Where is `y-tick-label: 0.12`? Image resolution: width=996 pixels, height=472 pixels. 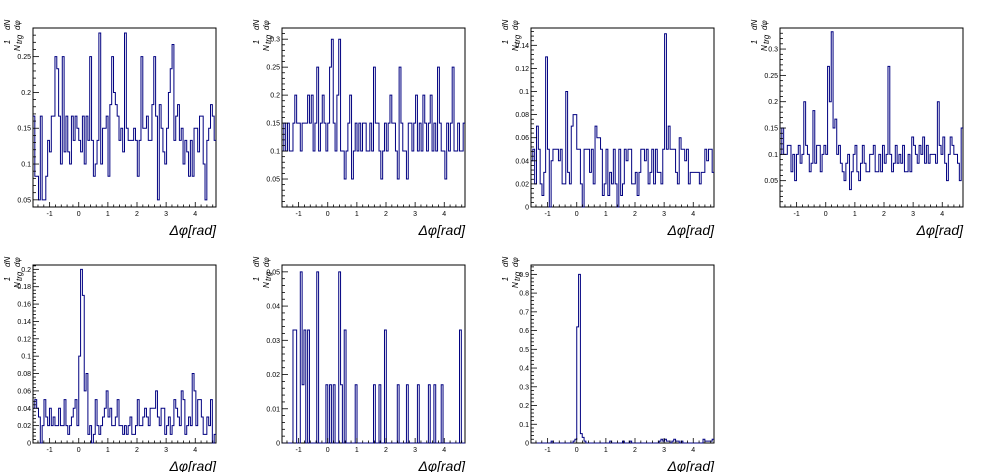 y-tick-label: 0.12 is located at coordinates (522, 69).